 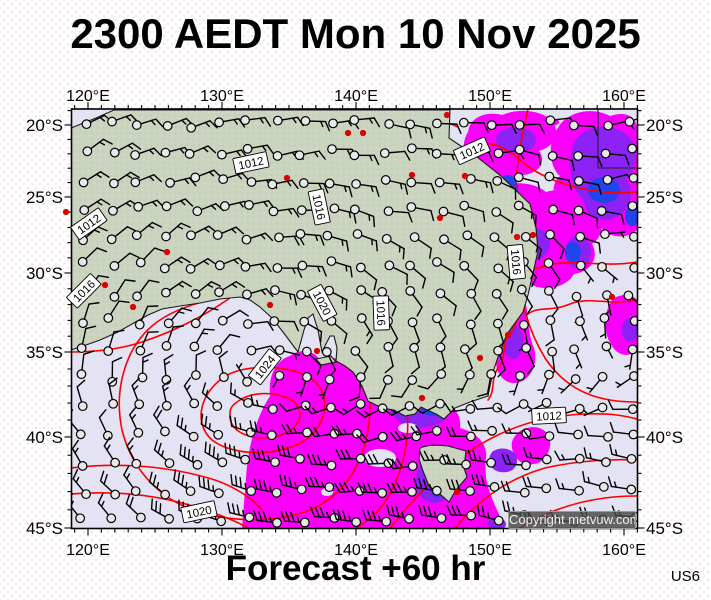 I want to click on isobar-value: 1016, so click(x=317, y=207).